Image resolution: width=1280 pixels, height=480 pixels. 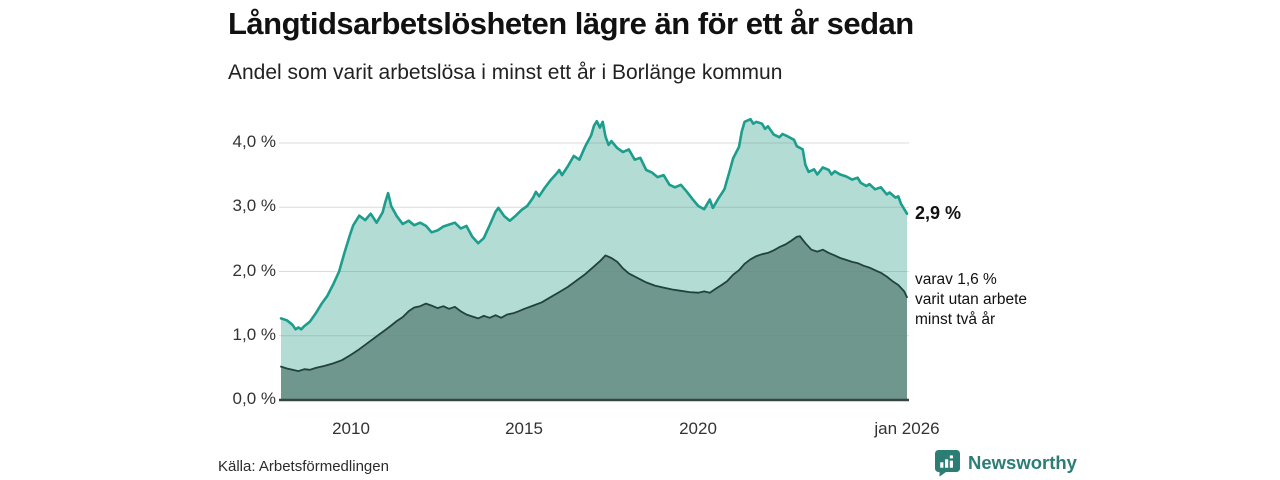 I want to click on x-tick-label: 2015, so click(x=524, y=428).